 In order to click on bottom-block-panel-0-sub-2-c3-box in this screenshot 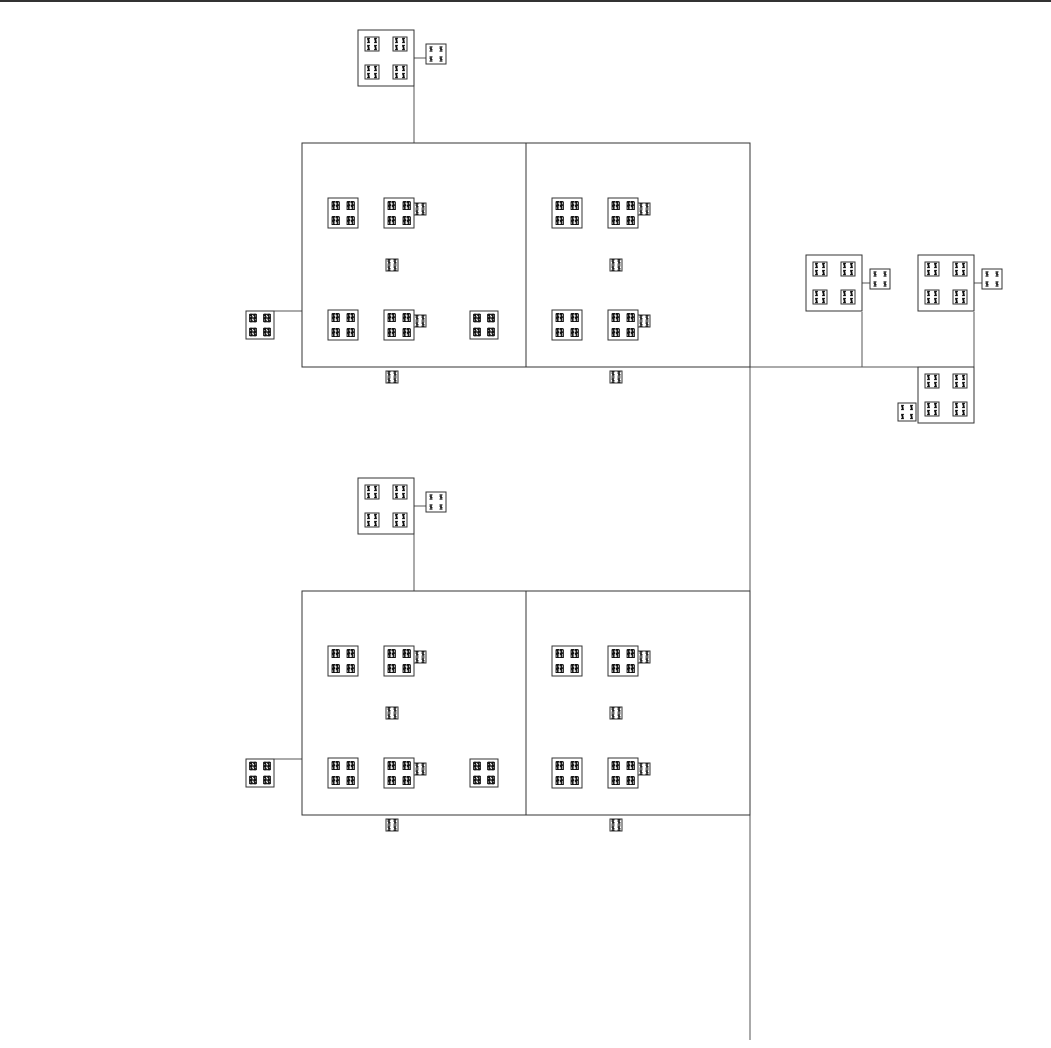, I will do `click(350, 780)`.